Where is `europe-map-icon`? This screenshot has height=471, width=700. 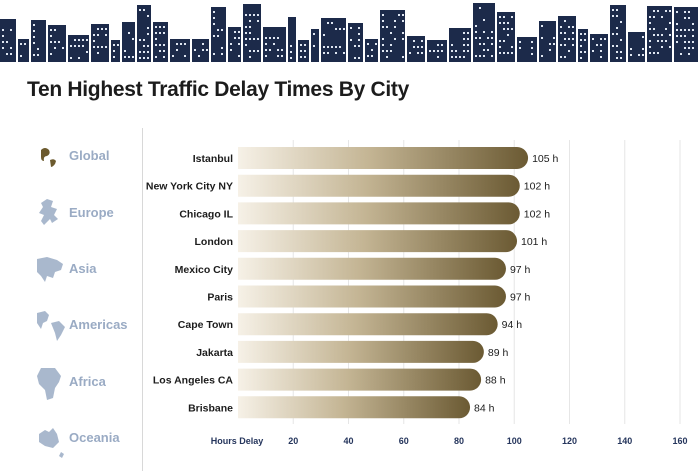
europe-map-icon is located at coordinates (48, 212).